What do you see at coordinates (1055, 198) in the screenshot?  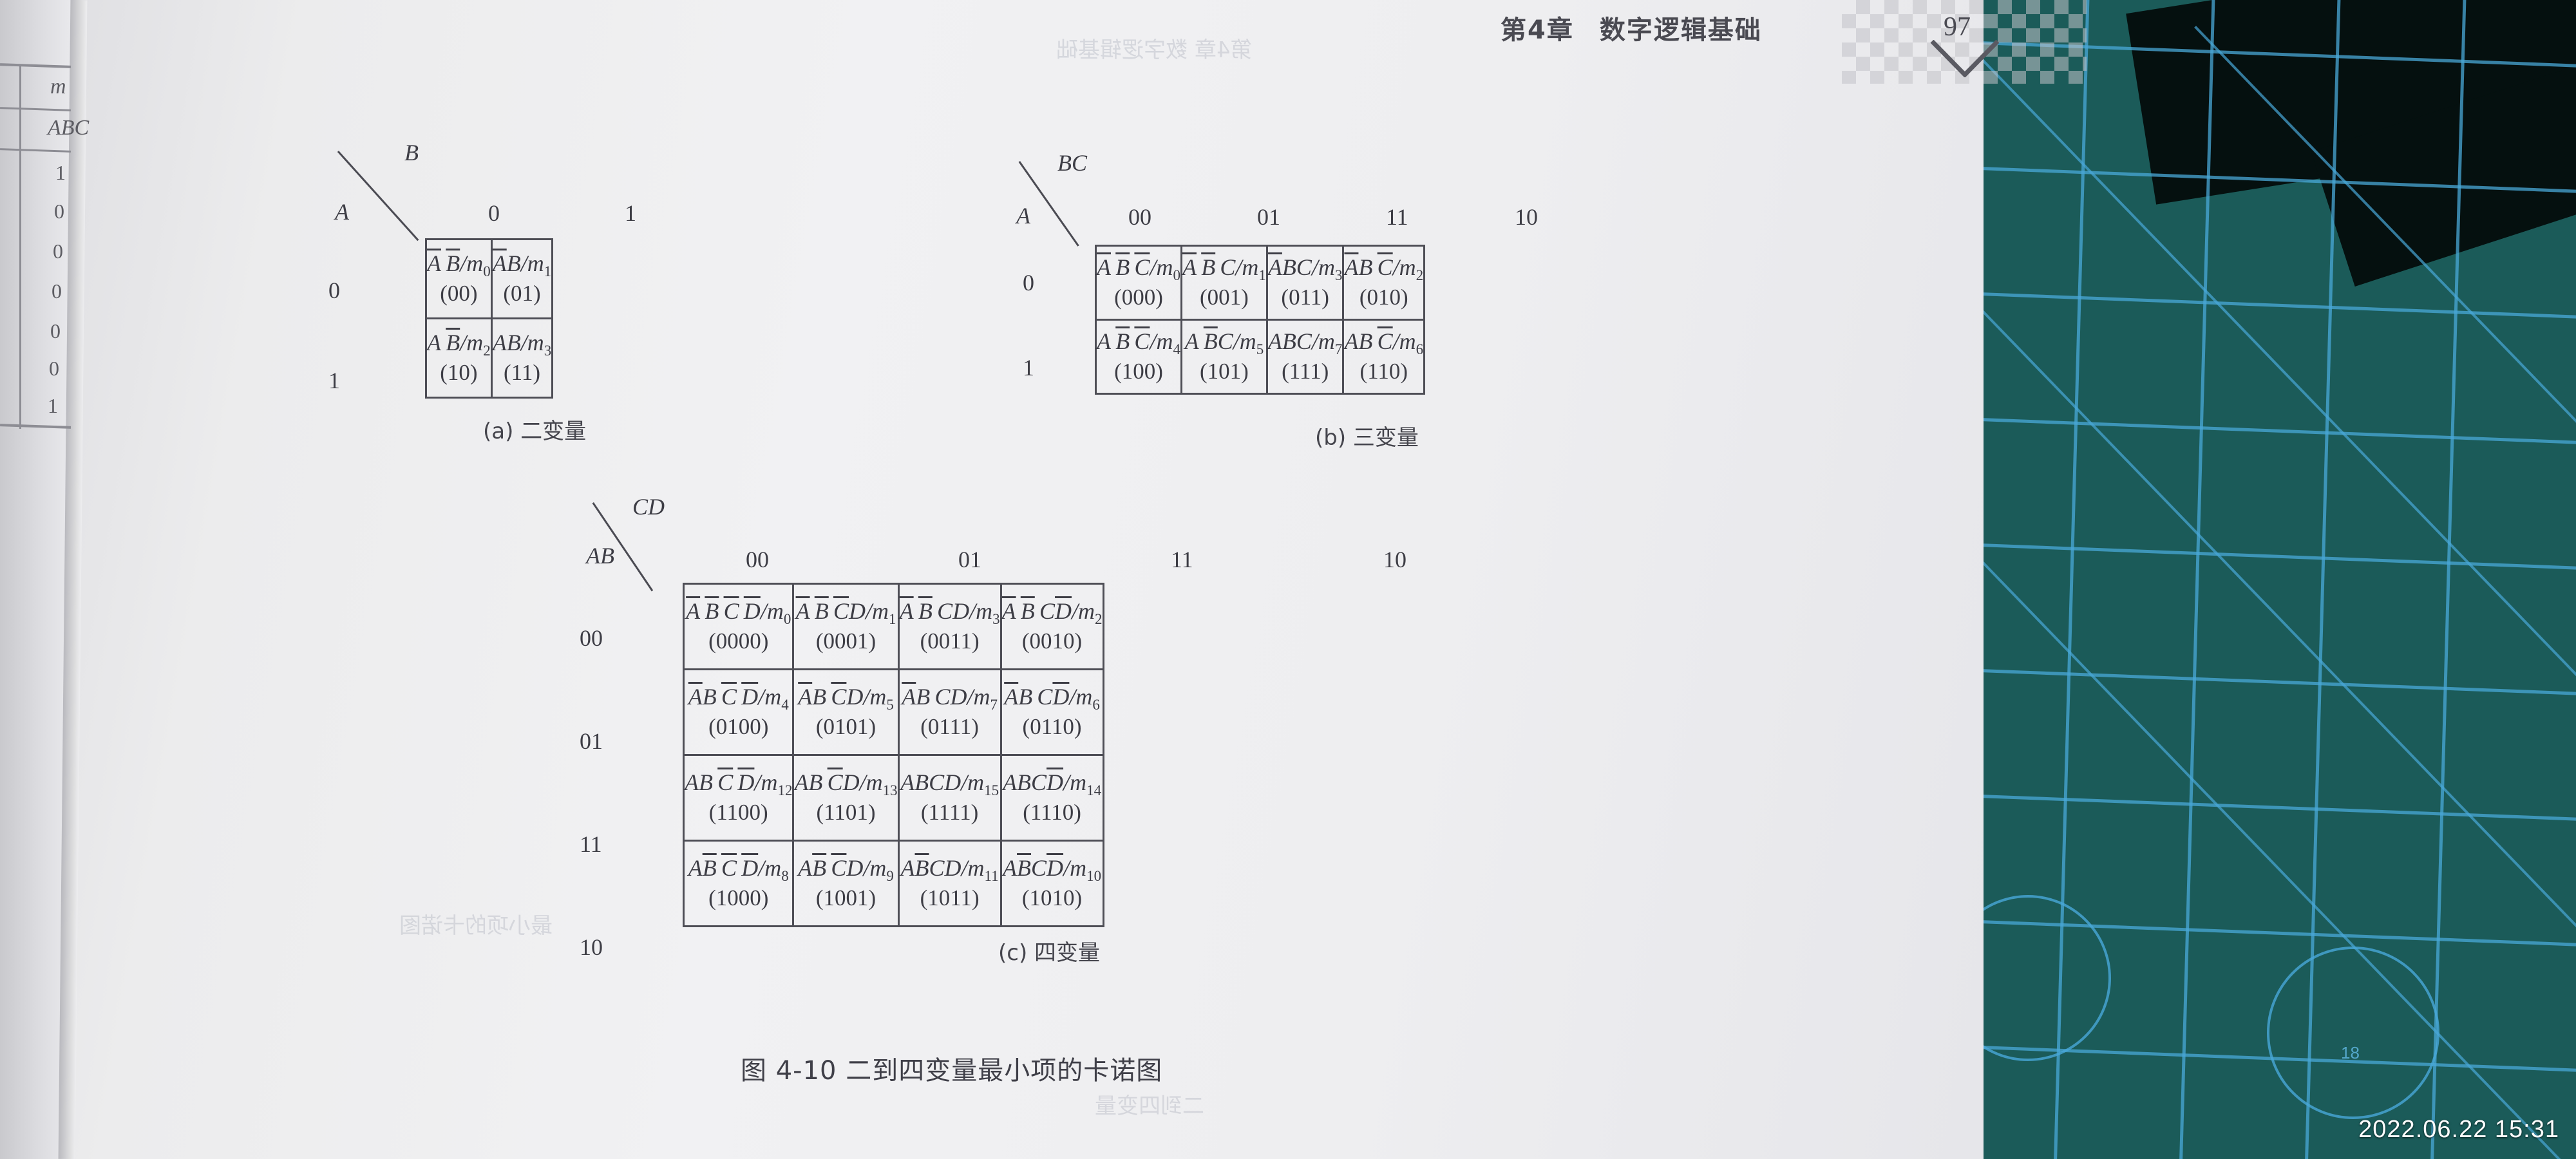 I see `kmap3-corner: BC A` at bounding box center [1055, 198].